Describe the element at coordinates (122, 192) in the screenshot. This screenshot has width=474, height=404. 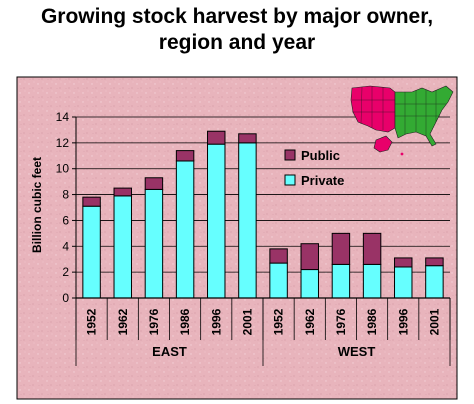
I see `bar-public-east-1962` at that location.